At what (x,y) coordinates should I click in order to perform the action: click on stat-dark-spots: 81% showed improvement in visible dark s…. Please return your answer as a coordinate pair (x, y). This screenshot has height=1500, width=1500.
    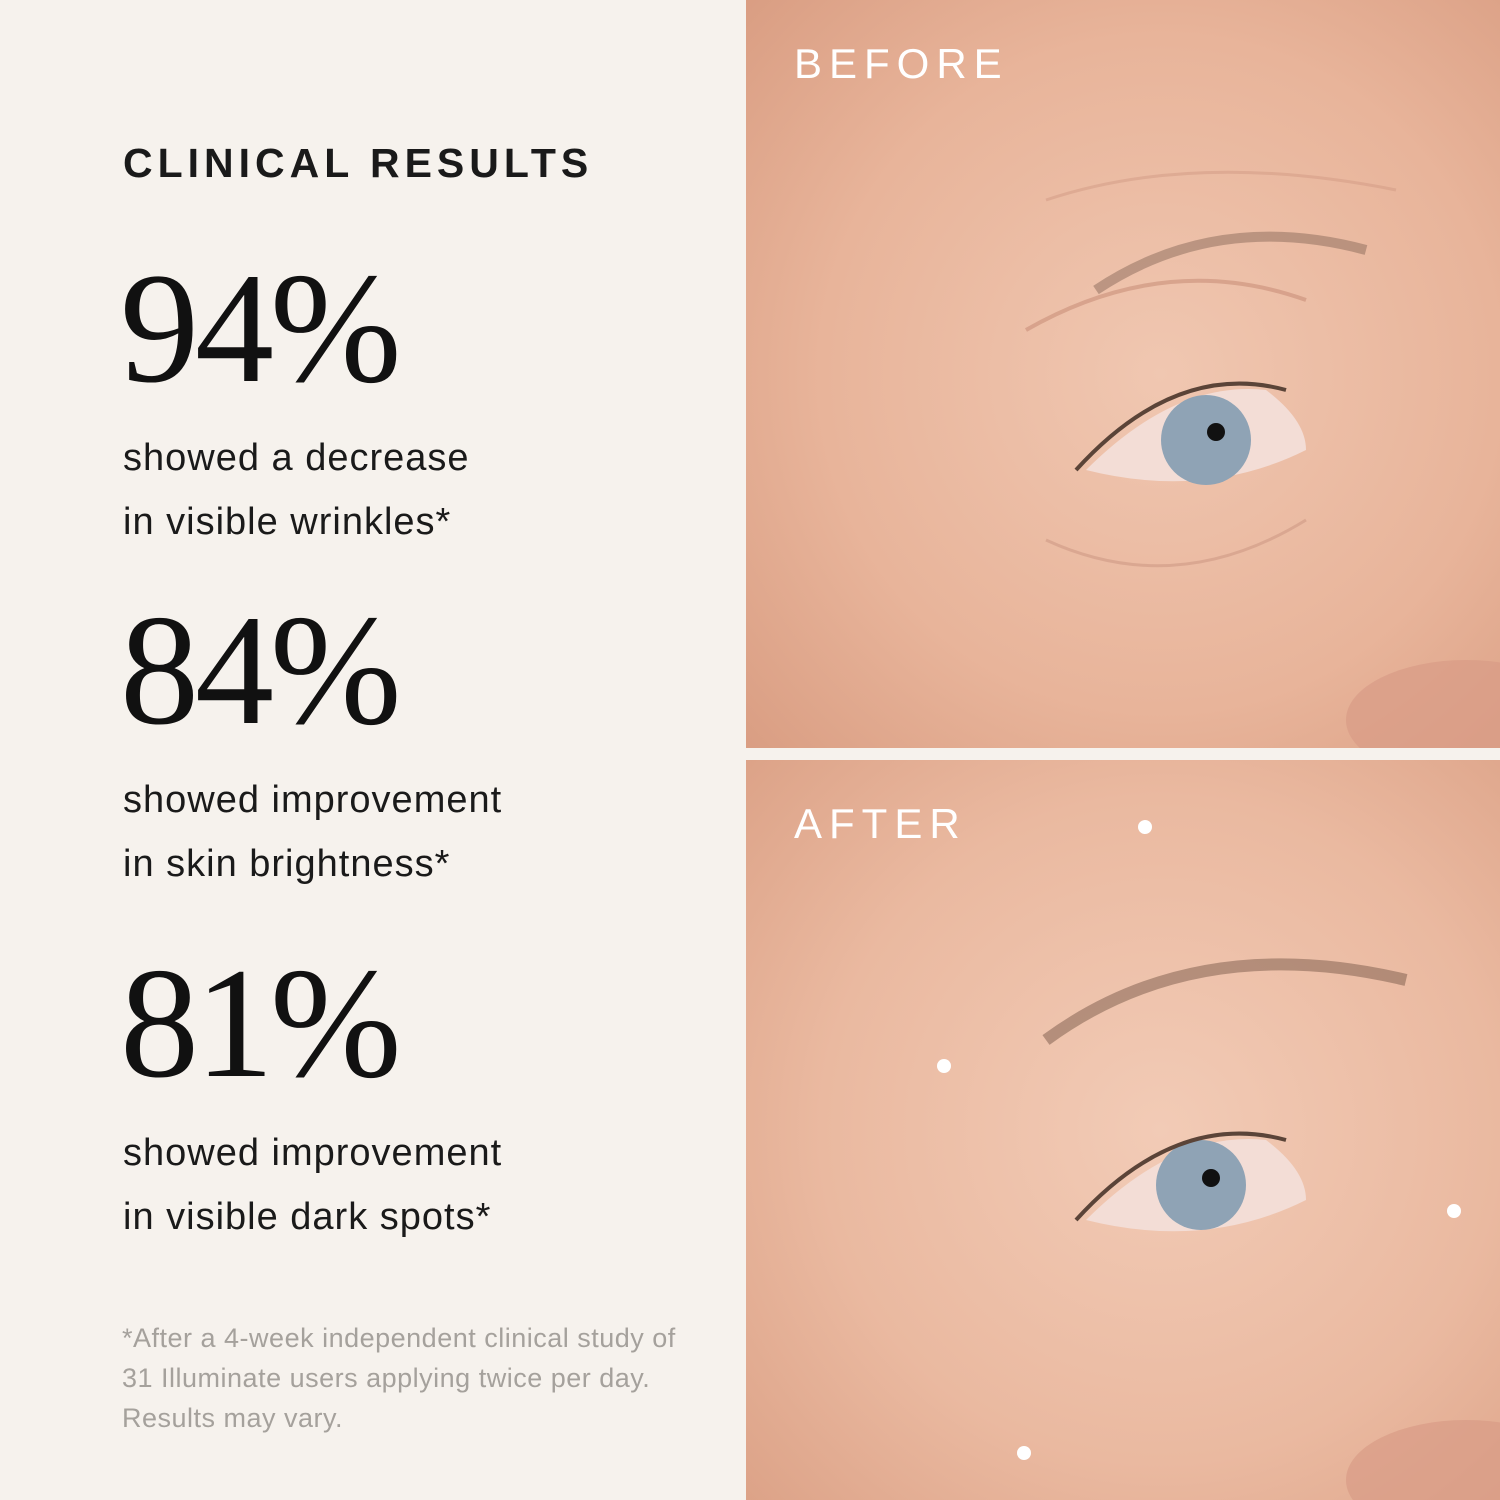
    Looking at the image, I should click on (311, 1097).